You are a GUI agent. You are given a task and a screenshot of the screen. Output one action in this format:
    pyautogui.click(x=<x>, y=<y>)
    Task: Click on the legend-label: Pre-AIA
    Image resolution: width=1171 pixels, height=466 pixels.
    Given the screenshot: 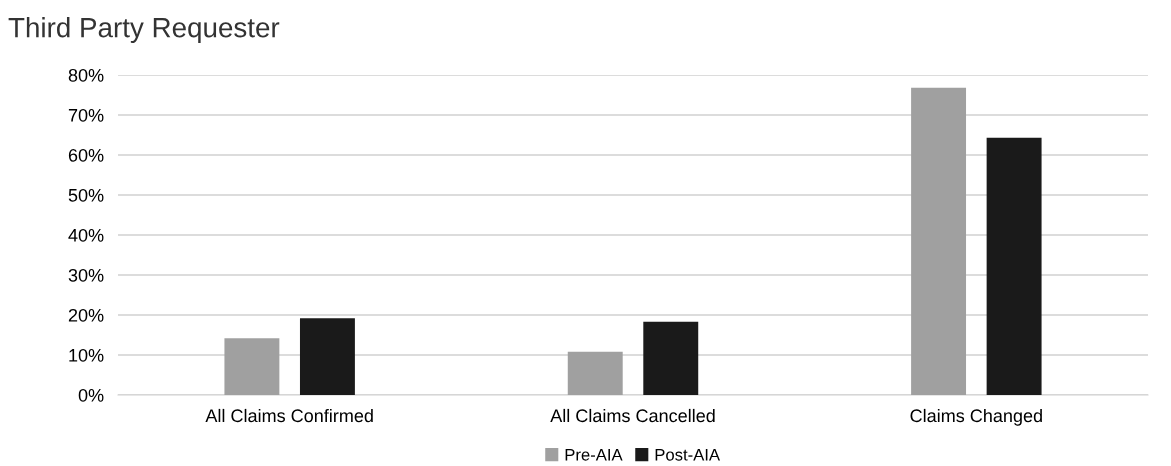 What is the action you would take?
    pyautogui.click(x=594, y=455)
    